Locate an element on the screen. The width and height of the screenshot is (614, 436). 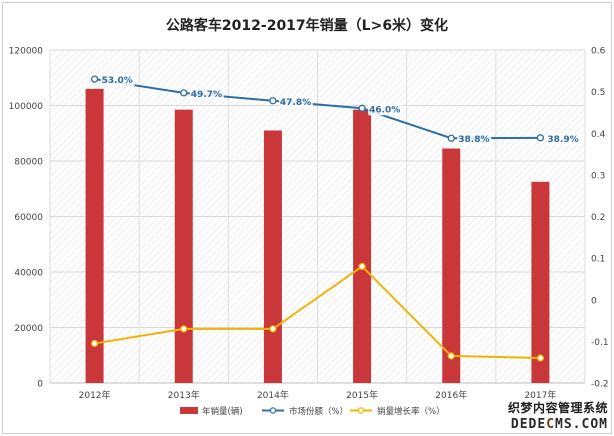
market-share-data-label: 38.9% is located at coordinates (562, 140).